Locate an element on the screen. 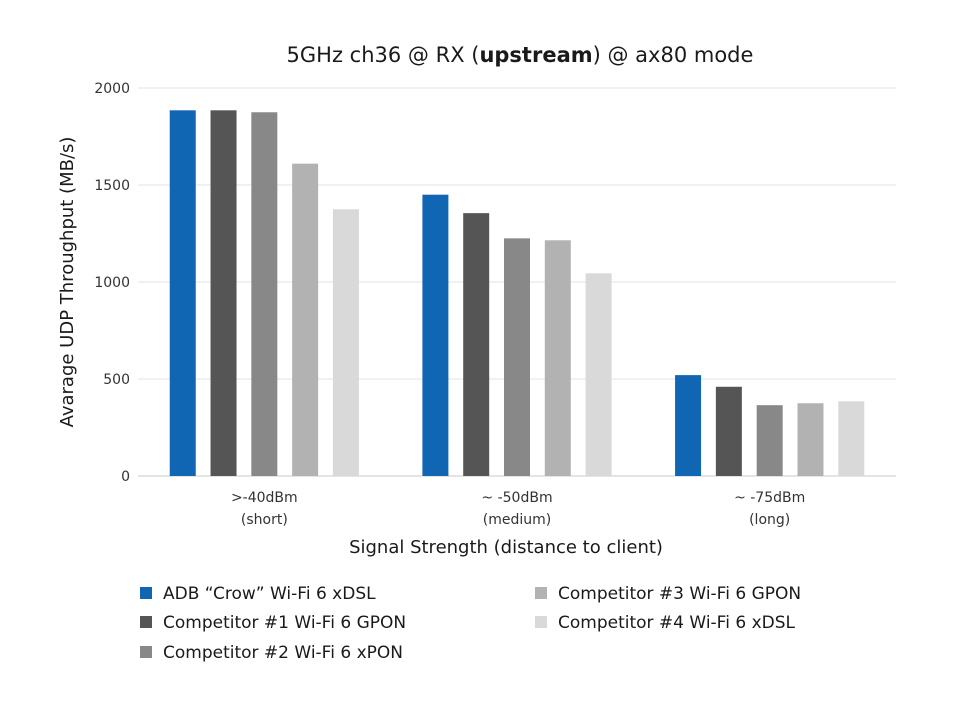 This screenshot has width=954, height=711. chart-title-part-2: ) @ ax80 mode is located at coordinates (673, 55).